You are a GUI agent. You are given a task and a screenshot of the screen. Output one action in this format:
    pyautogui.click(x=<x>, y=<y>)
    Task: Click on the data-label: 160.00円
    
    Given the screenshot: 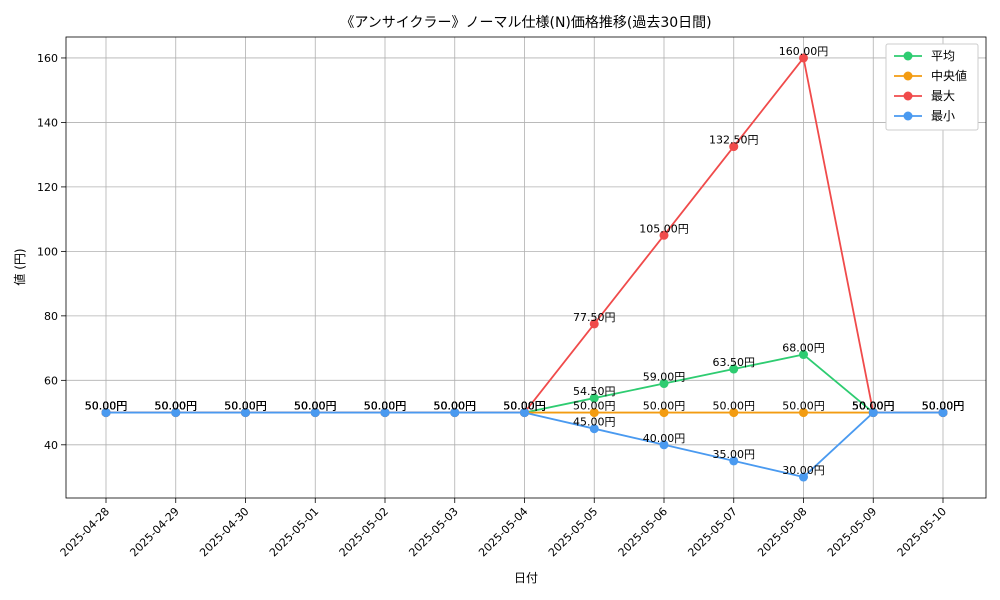 What is the action you would take?
    pyautogui.click(x=804, y=51)
    